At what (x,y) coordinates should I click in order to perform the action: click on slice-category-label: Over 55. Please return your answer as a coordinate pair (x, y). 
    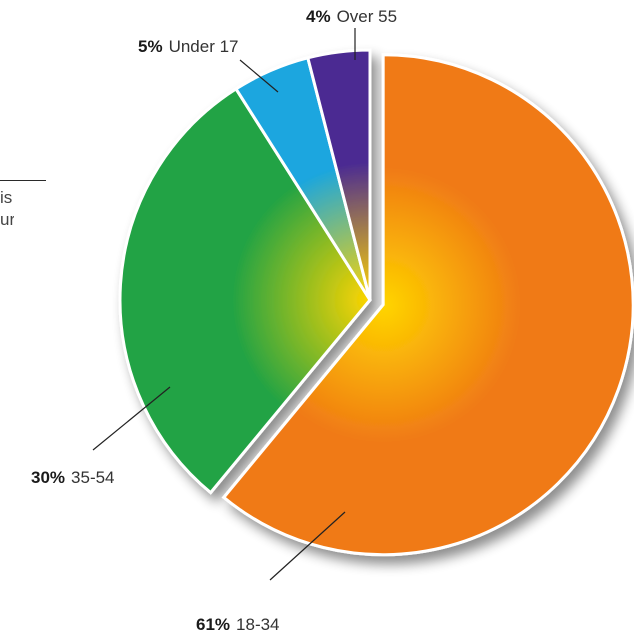
    Looking at the image, I should click on (367, 16).